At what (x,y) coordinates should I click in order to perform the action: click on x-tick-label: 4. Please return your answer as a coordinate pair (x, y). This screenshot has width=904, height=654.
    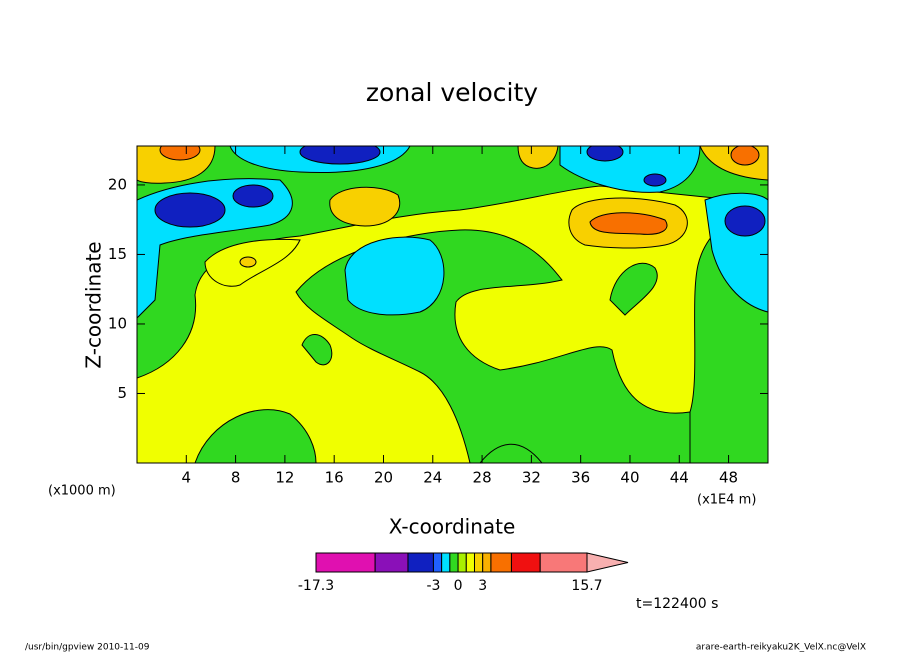
    Looking at the image, I should click on (187, 478).